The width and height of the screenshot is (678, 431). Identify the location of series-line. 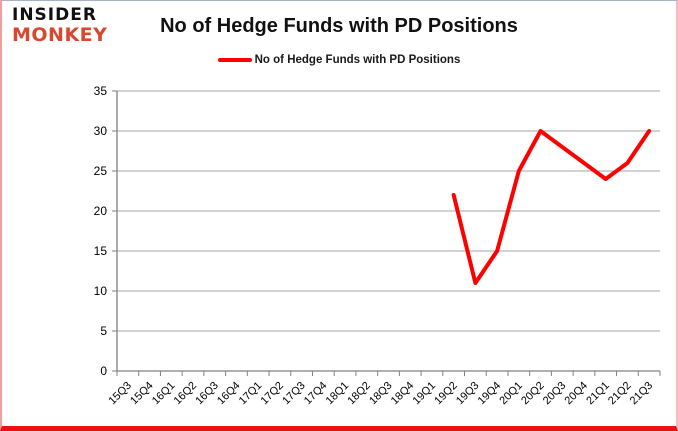
(551, 207).